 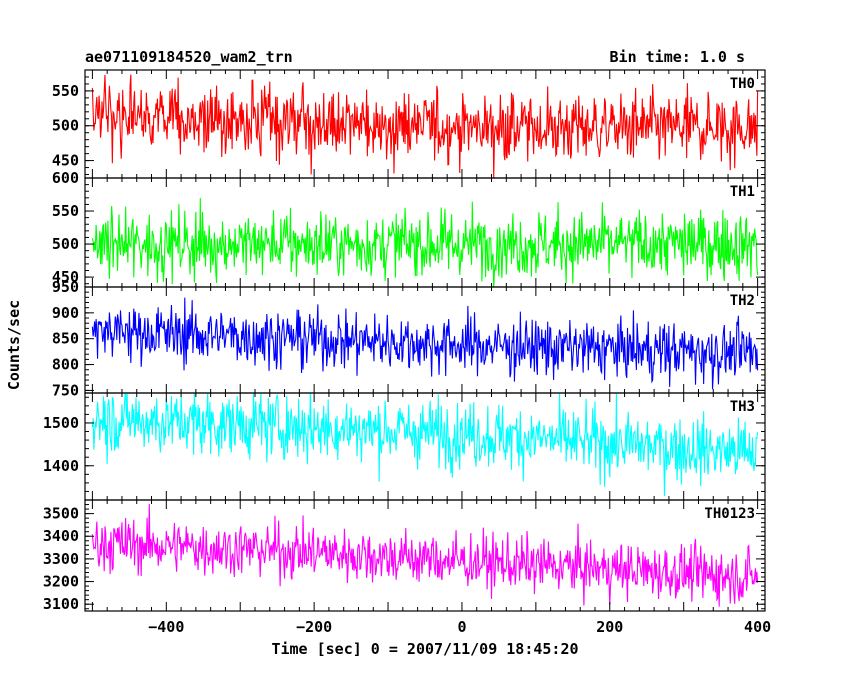 What do you see at coordinates (61, 514) in the screenshot?
I see `y-tick-label: 3500` at bounding box center [61, 514].